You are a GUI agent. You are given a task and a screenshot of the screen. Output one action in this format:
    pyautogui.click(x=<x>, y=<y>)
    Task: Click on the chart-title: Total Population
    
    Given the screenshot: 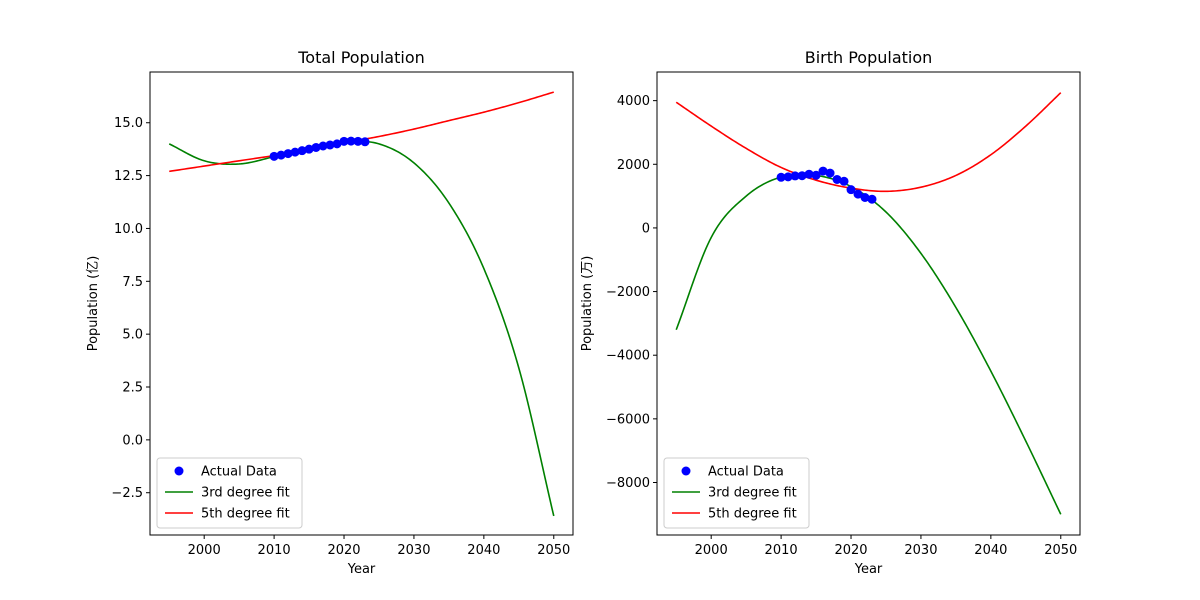 What is the action you would take?
    pyautogui.click(x=361, y=57)
    